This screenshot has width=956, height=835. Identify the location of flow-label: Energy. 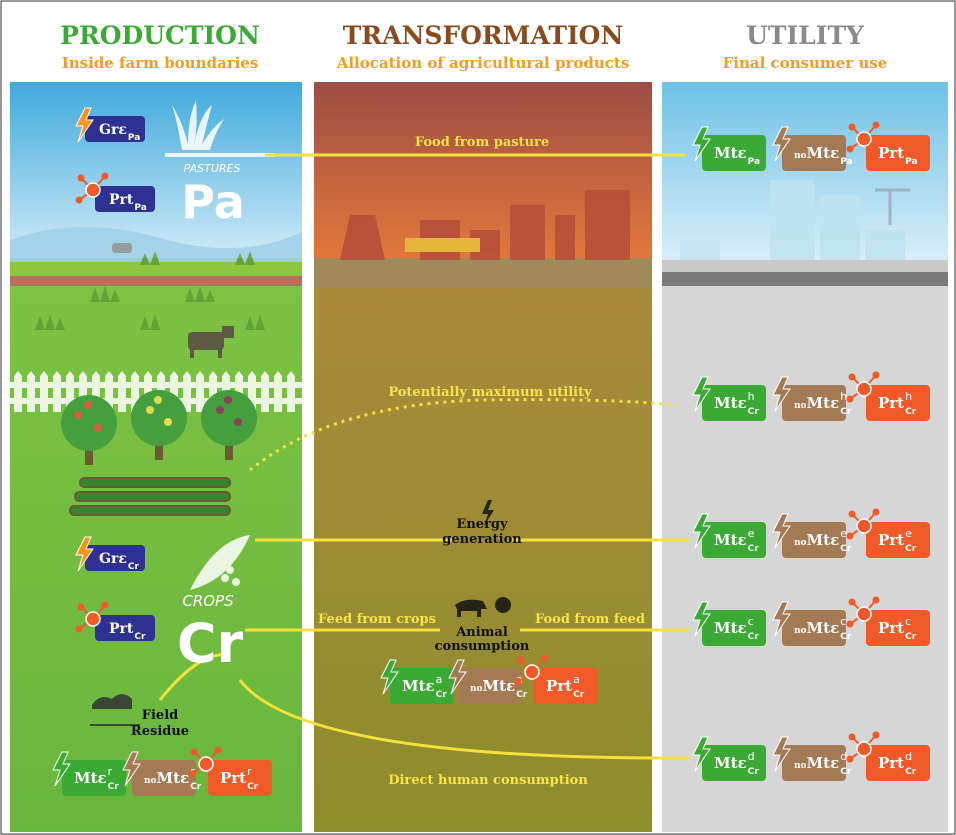
(482, 524).